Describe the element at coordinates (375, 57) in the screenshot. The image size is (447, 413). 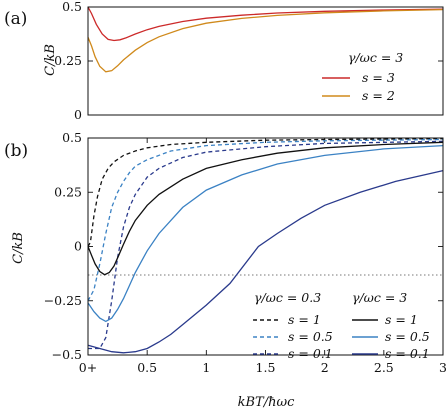
I see `legend-a-title: γ/ωc = 3` at that location.